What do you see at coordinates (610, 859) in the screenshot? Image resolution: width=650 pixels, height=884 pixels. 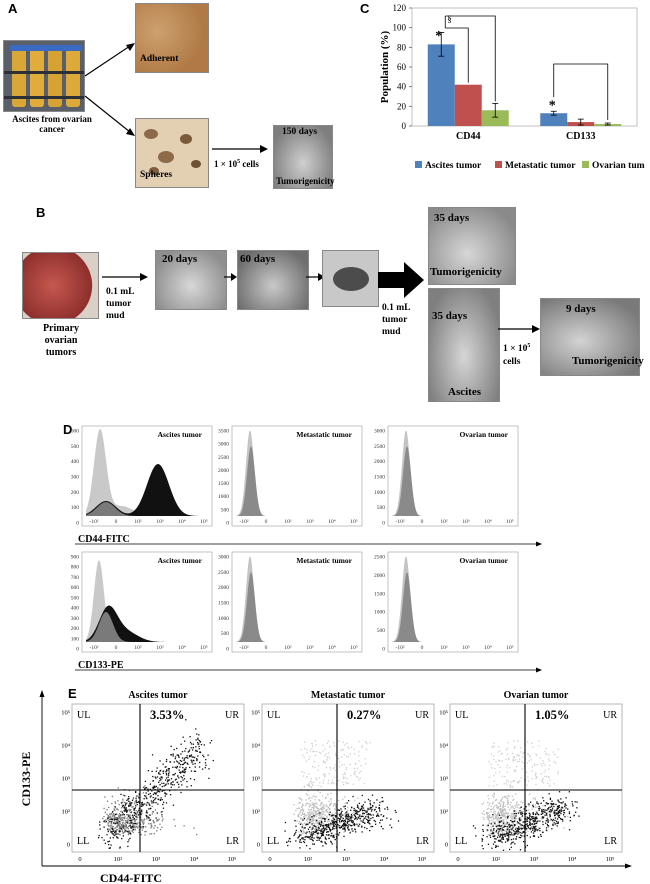 I see `scatter-x-tick: 10⁵` at bounding box center [610, 859].